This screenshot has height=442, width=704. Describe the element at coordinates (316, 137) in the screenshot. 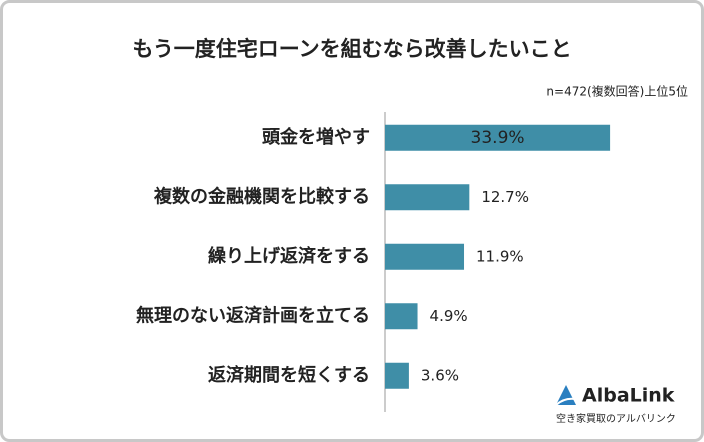

I see `category-label: 頭金を増やす` at that location.